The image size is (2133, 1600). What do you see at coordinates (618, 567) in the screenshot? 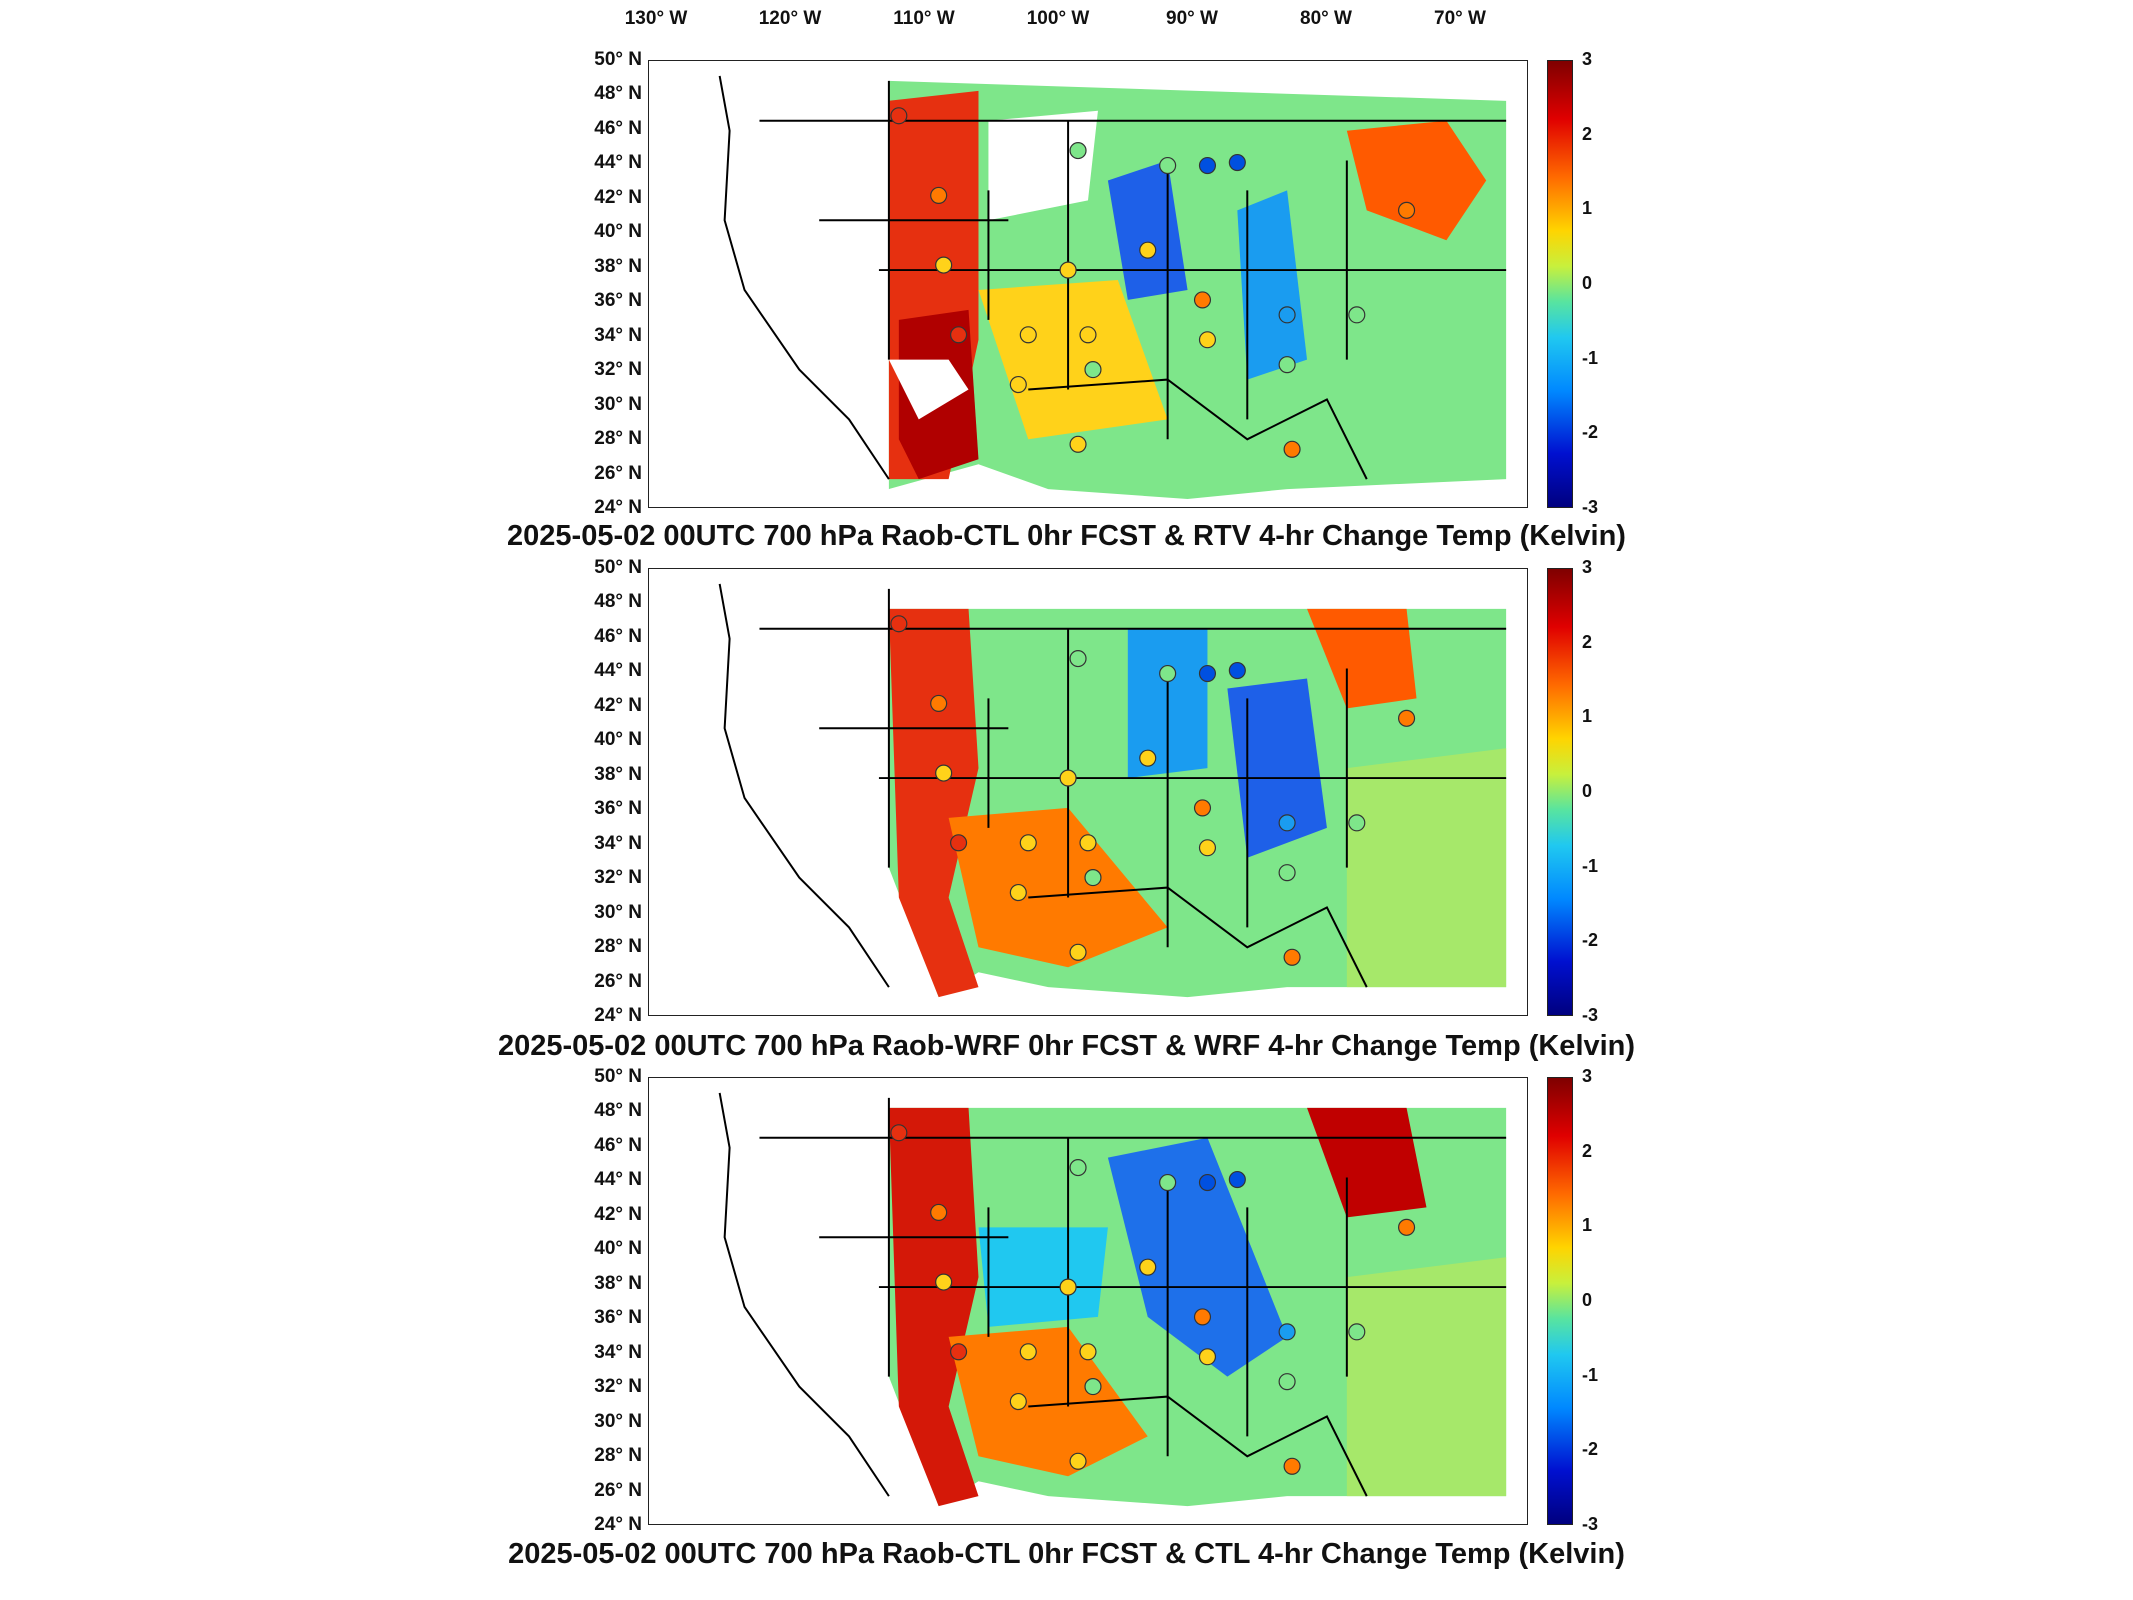
I see `lat-tick-label: 50° N` at bounding box center [618, 567].